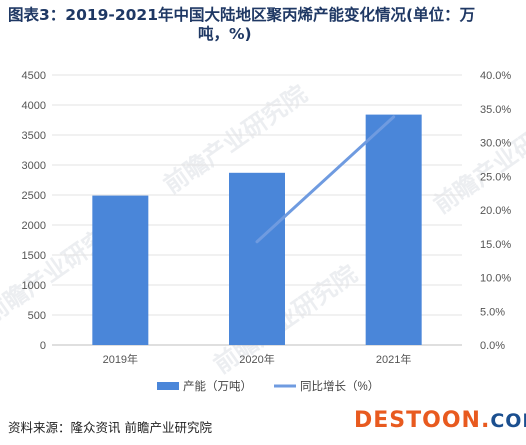 This screenshot has width=526, height=445. I want to click on y-tick-label: 2000, so click(34, 226).